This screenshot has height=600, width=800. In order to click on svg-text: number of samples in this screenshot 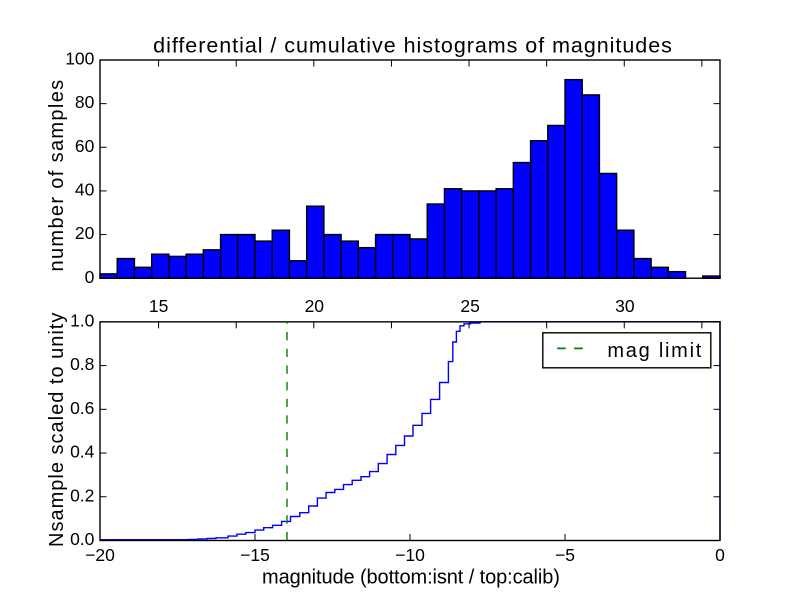, I will do `click(57, 174)`.